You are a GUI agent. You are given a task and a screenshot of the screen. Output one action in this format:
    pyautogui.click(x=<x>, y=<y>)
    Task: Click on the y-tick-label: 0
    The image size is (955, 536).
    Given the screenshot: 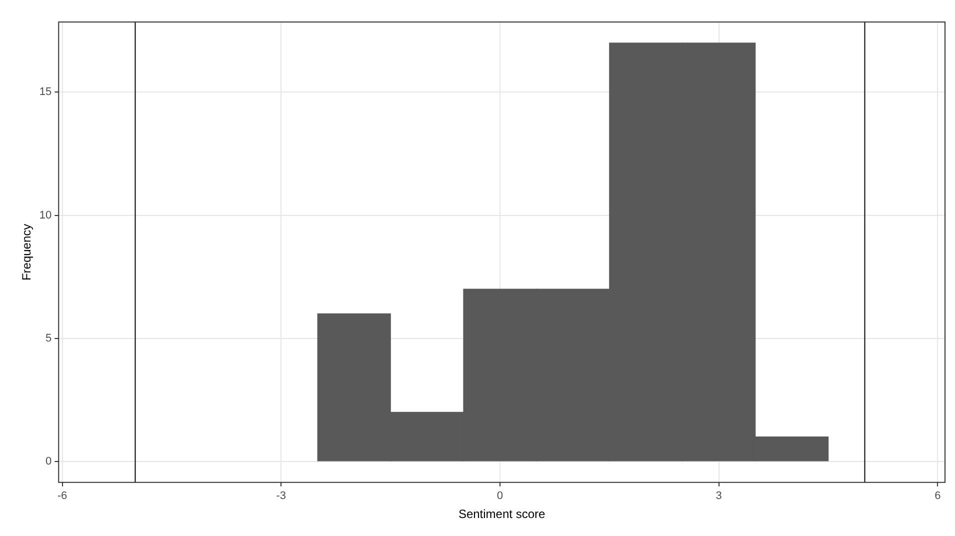 What is the action you would take?
    pyautogui.click(x=49, y=462)
    